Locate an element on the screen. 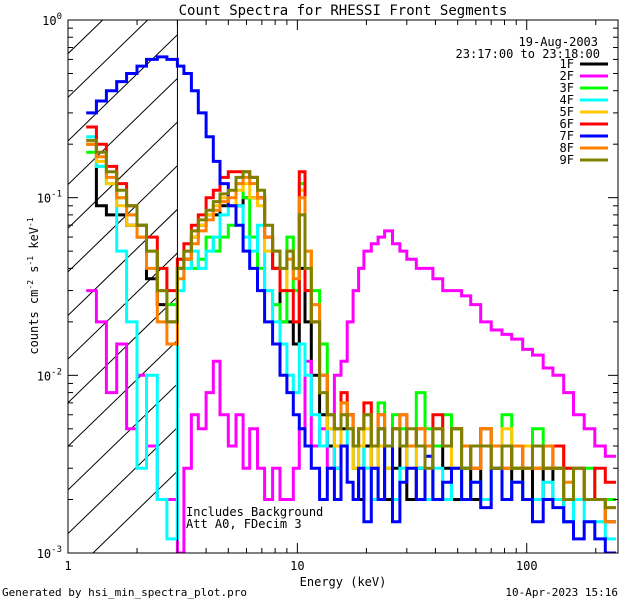  x-axis-label: Energy (keV) is located at coordinates (343, 582).